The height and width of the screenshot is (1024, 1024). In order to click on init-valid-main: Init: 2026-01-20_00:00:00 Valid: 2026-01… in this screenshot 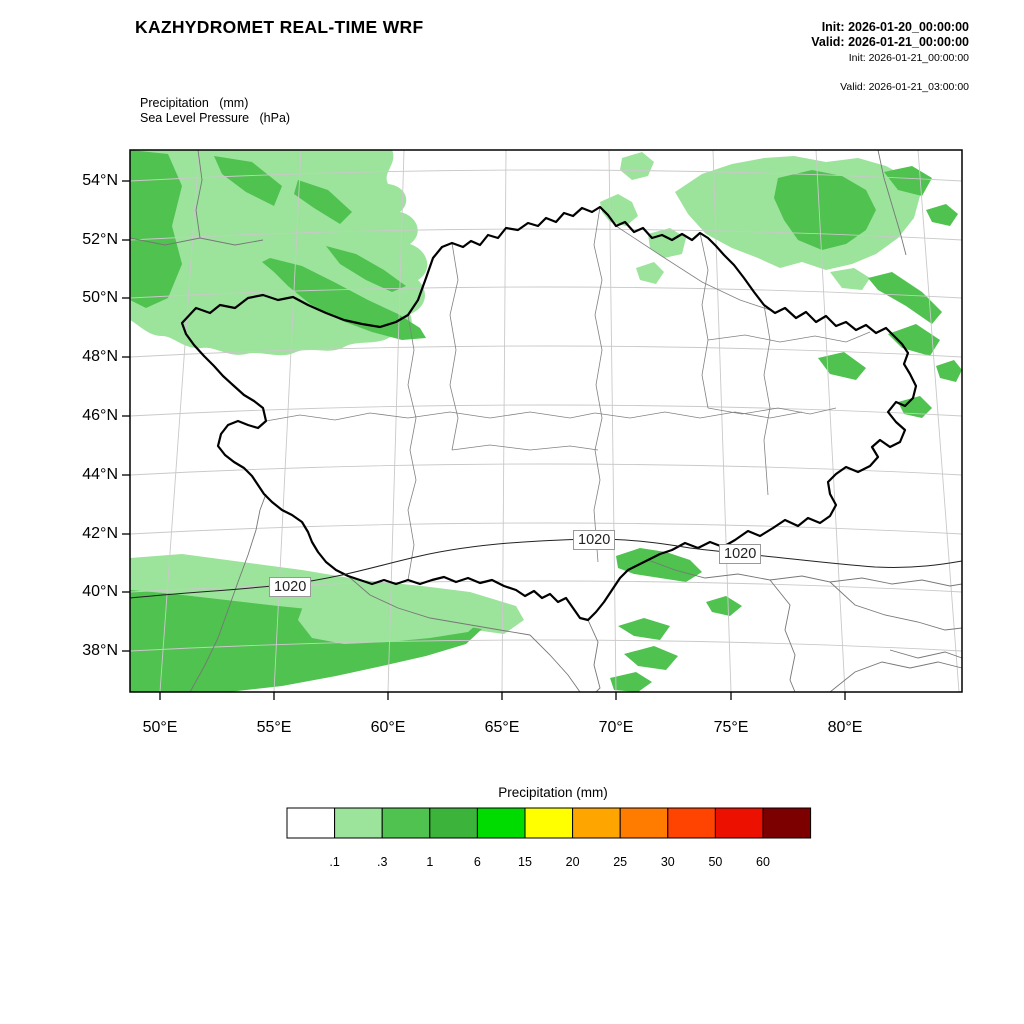, I will do `click(890, 35)`.